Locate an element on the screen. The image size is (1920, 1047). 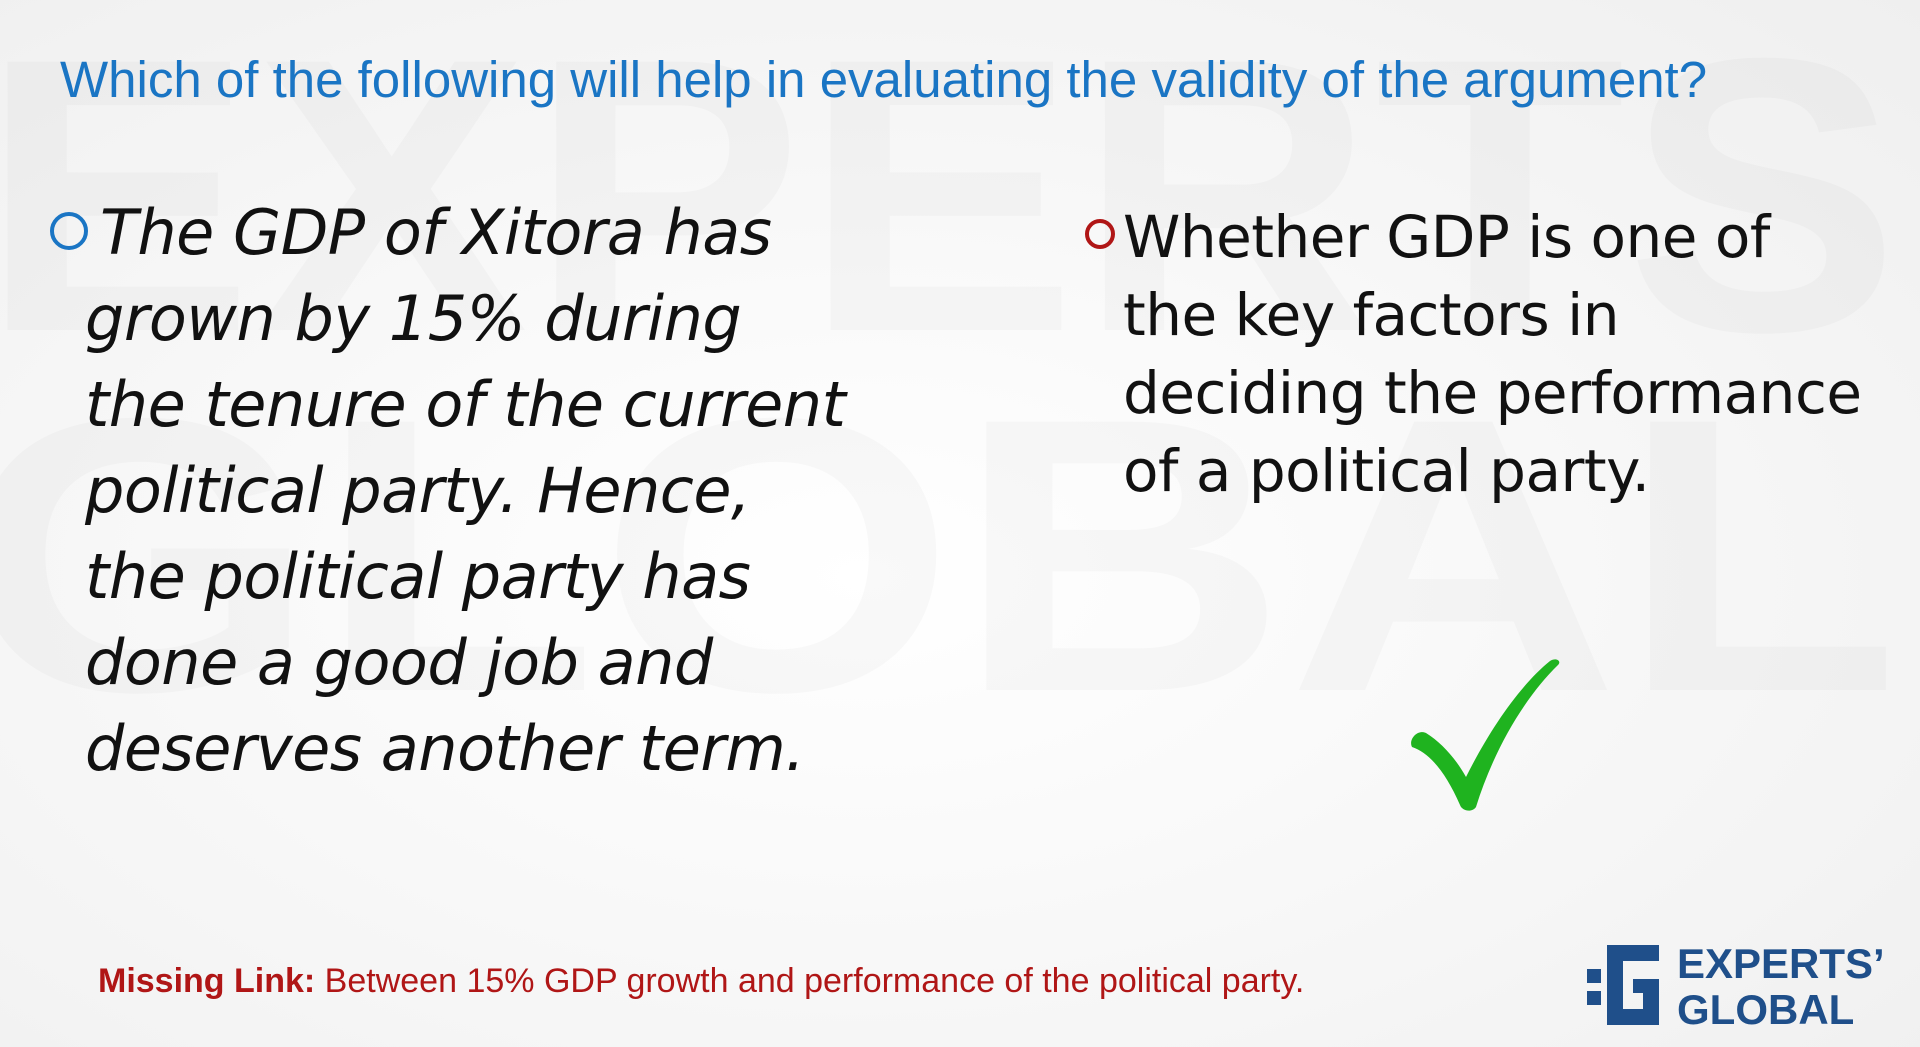
statement-line: done a good job and is located at coordinates (399, 662).